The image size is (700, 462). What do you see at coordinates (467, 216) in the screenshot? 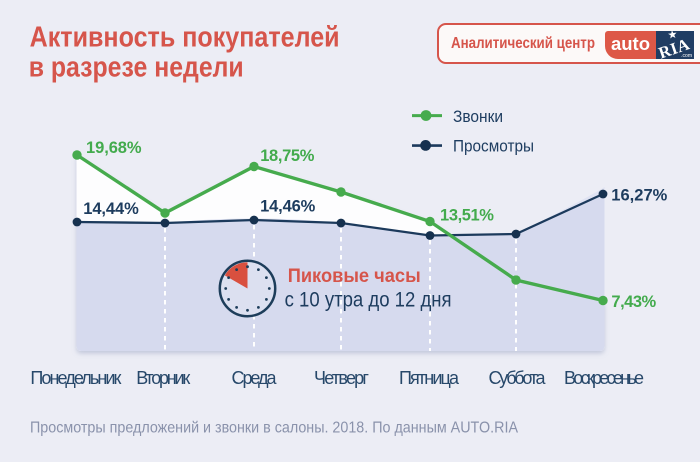
I see `svg-text: 13,51%` at bounding box center [467, 216].